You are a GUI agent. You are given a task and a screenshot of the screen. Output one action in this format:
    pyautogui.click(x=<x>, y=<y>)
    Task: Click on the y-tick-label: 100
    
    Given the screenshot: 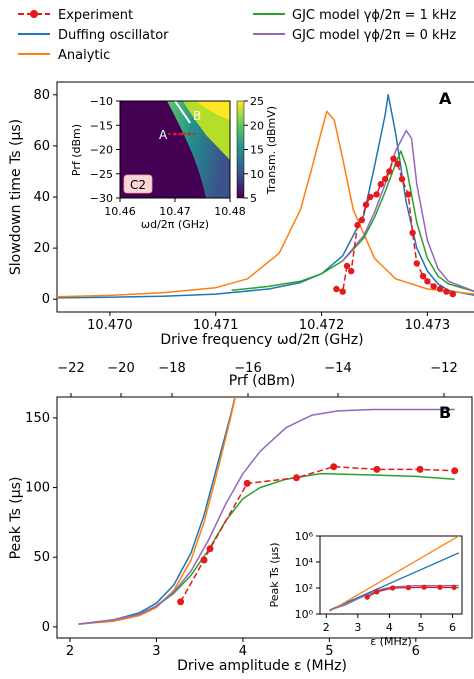 What is the action you would take?
    pyautogui.click(x=37, y=488)
    